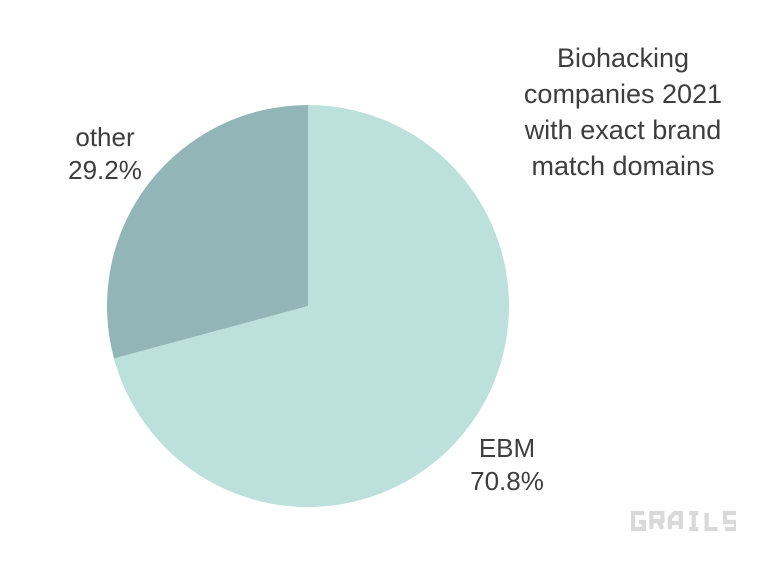  What do you see at coordinates (623, 166) in the screenshot?
I see `chart-title-line: match domains` at bounding box center [623, 166].